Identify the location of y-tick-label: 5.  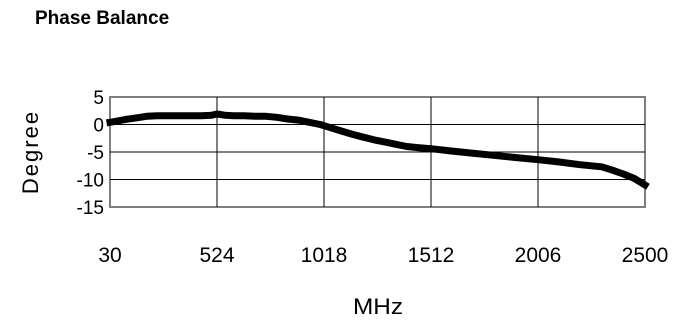
(98, 98).